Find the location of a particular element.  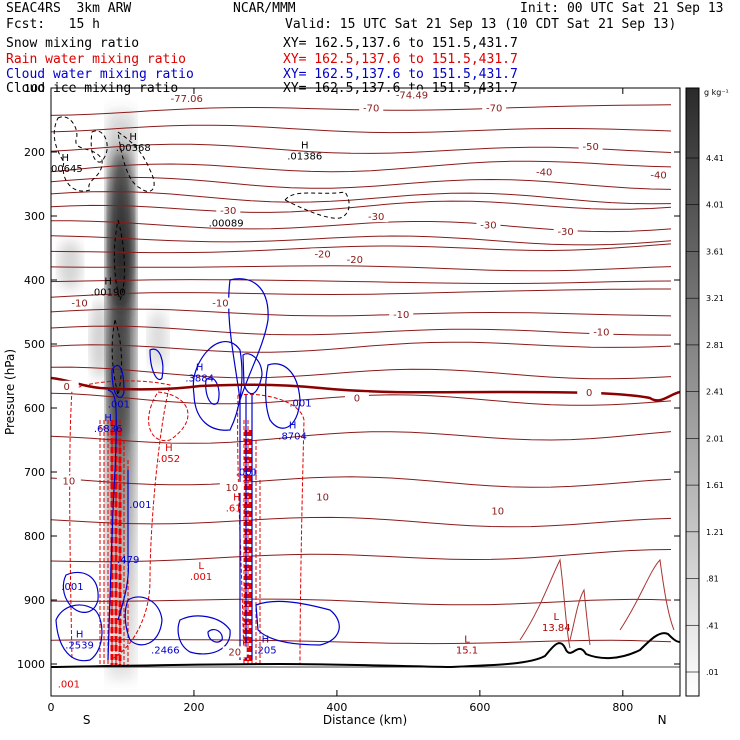

colorbar-label: .01 is located at coordinates (712, 672).